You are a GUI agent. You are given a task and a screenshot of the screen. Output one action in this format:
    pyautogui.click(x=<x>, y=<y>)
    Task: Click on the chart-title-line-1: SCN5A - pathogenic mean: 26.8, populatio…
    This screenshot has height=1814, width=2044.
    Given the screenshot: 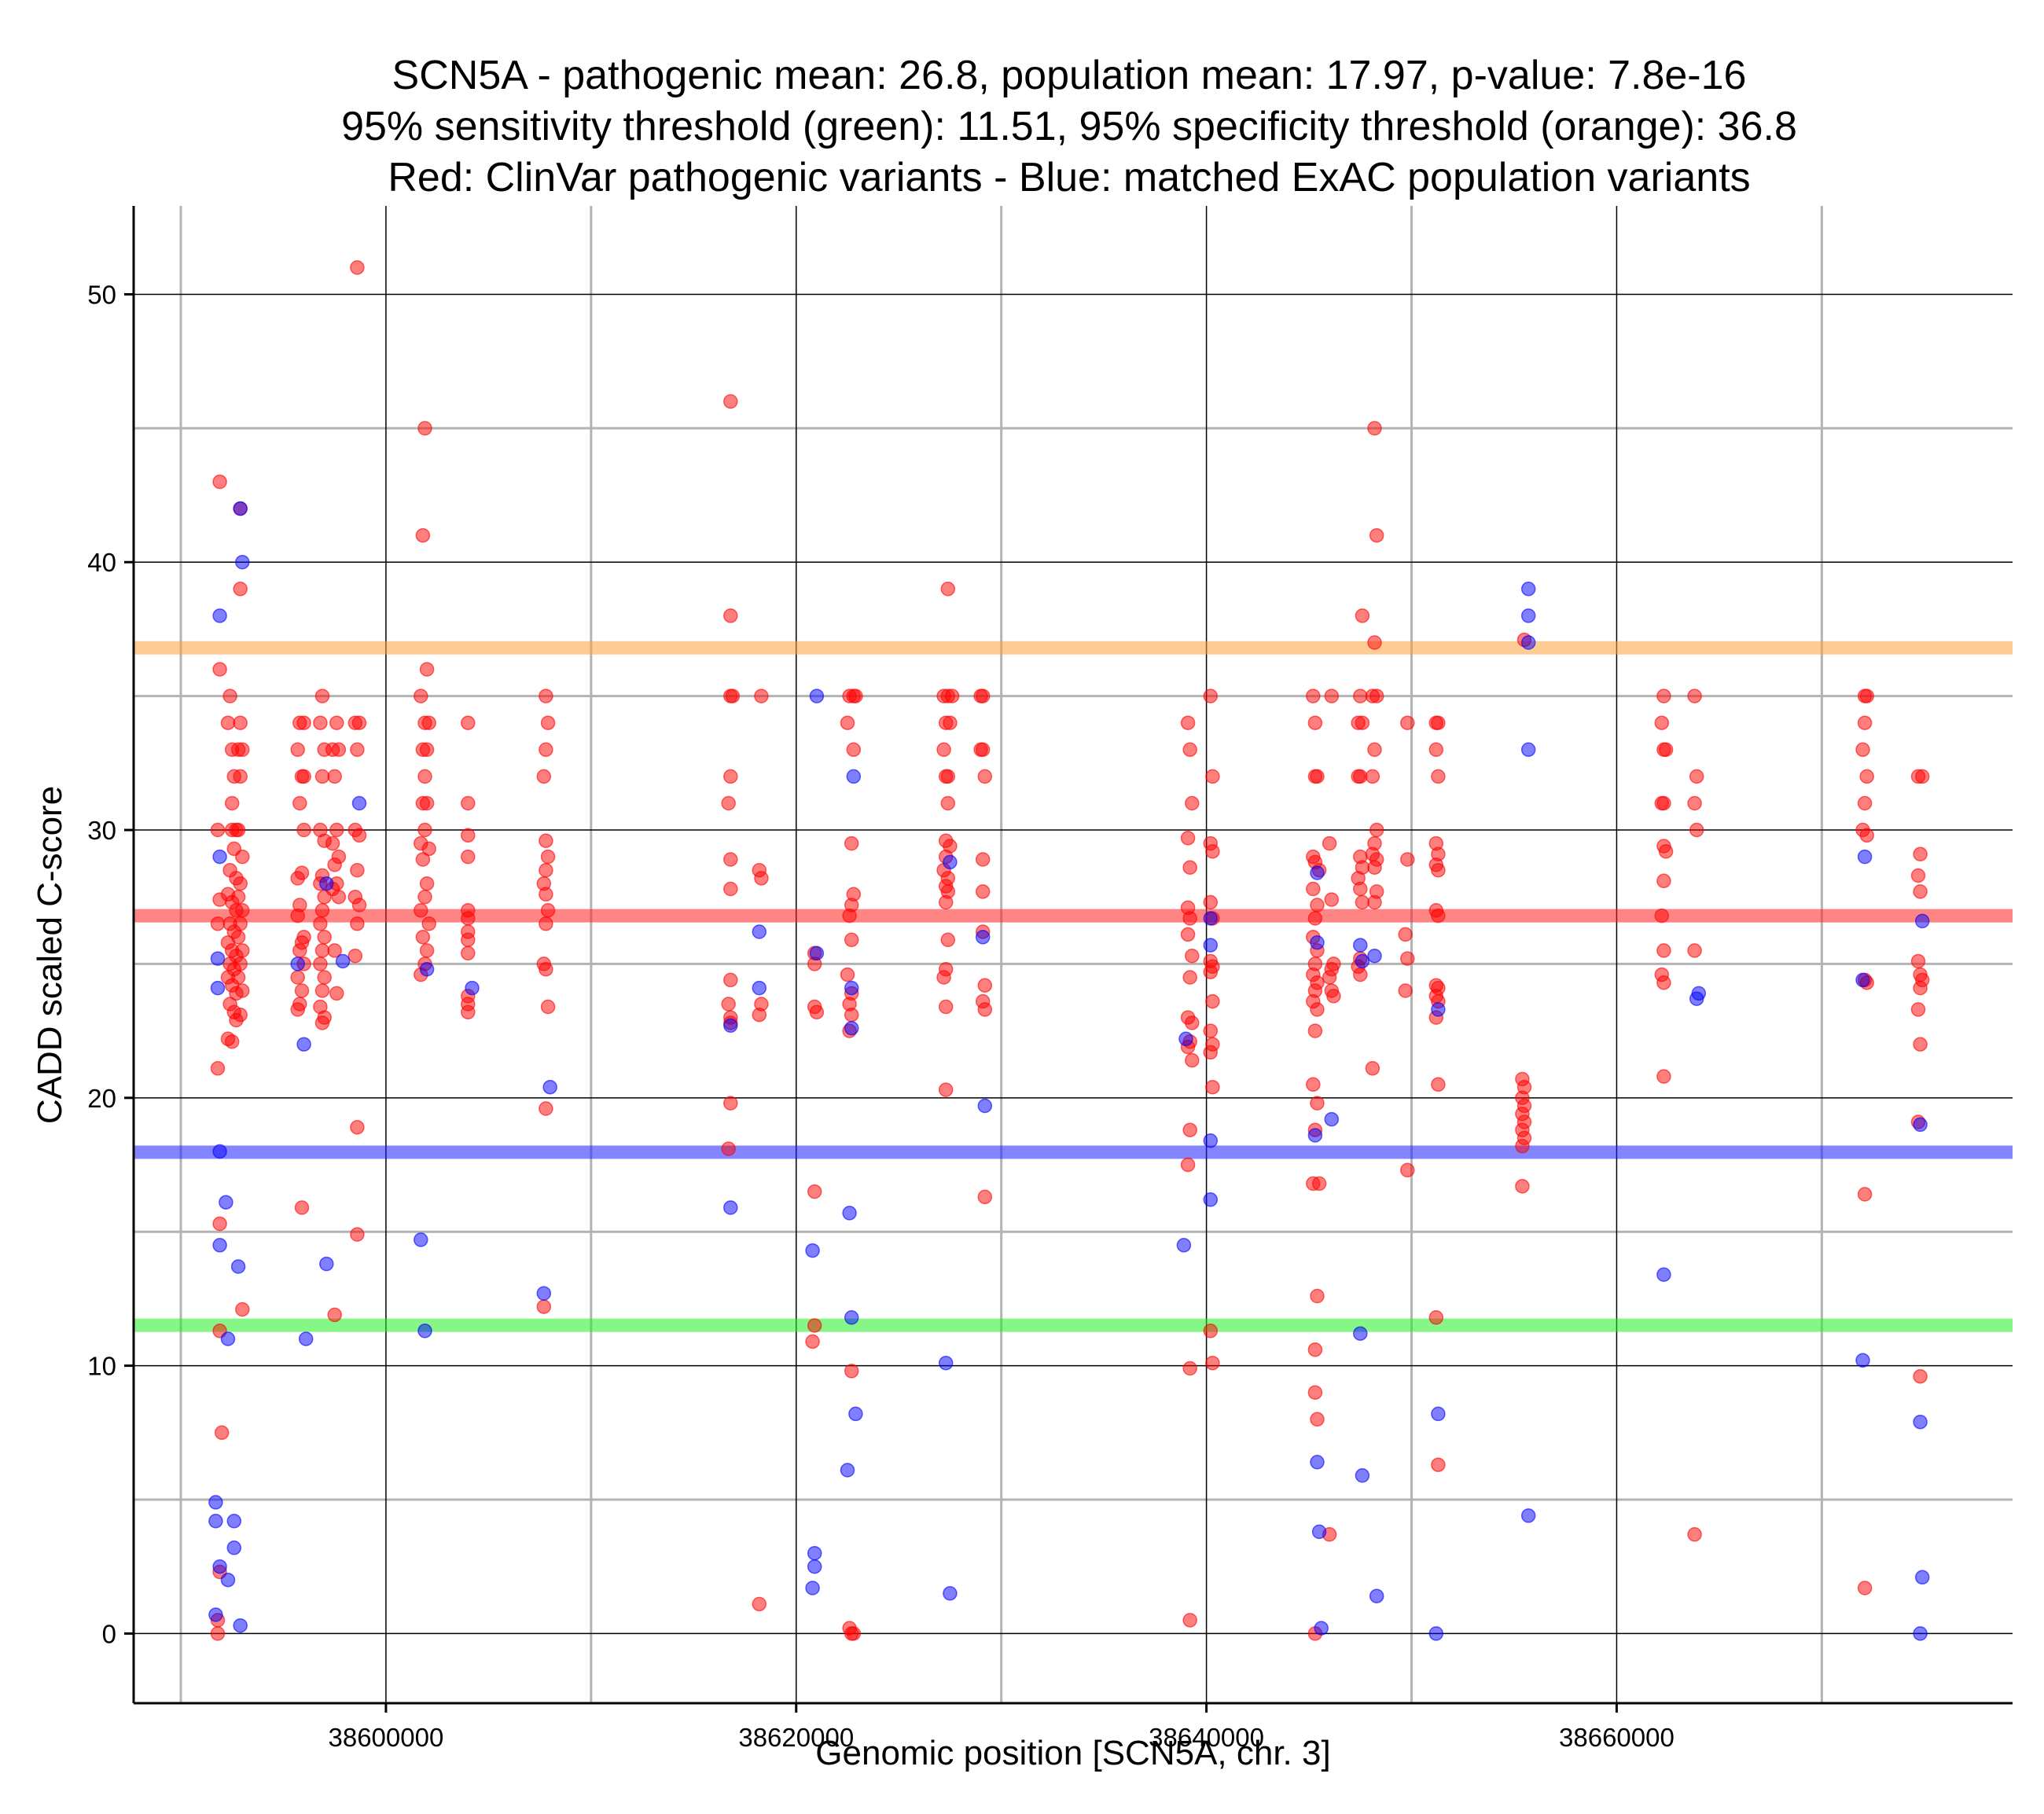 What is the action you would take?
    pyautogui.click(x=1069, y=75)
    